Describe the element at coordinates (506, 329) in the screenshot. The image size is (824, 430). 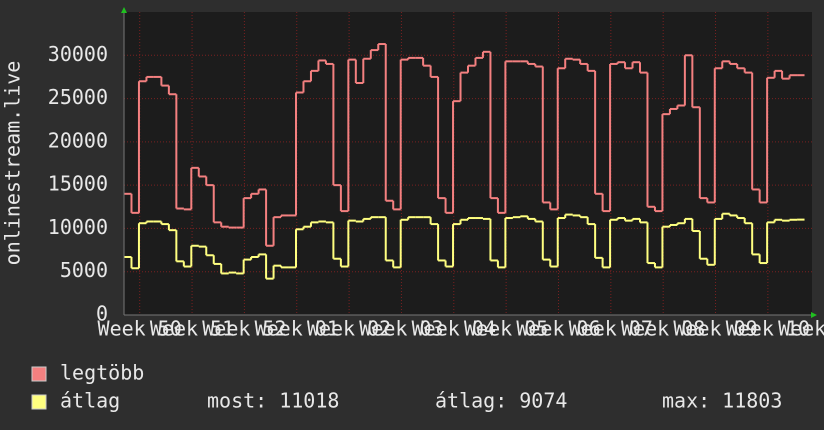
I see `x-tick-label: Week 05` at that location.